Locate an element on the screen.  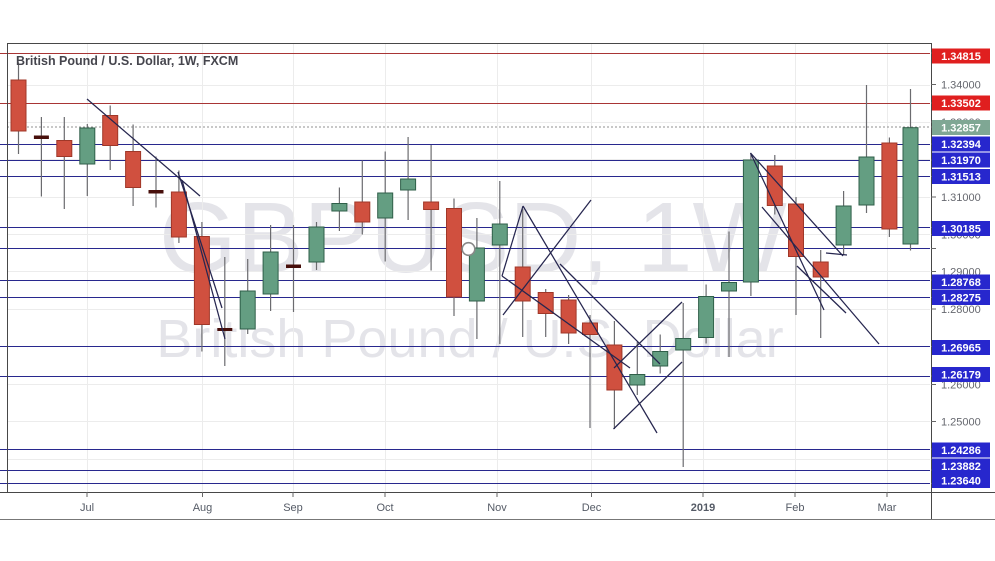
svg-text: 2019 is located at coordinates (703, 508).